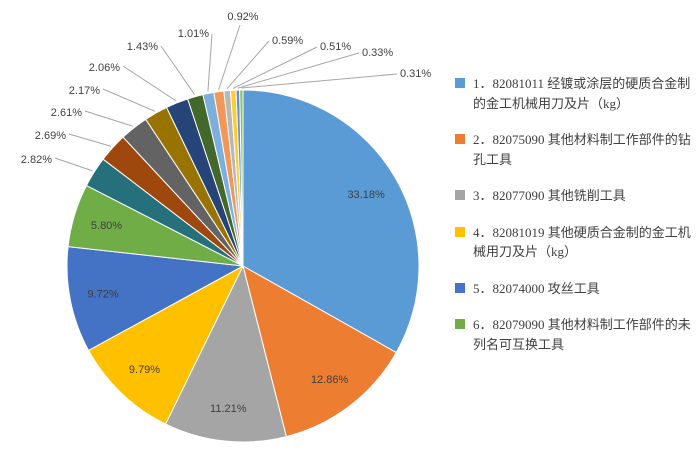  Describe the element at coordinates (536, 288) in the screenshot. I see `legend-label: 5．82074000 攻丝工具` at that location.